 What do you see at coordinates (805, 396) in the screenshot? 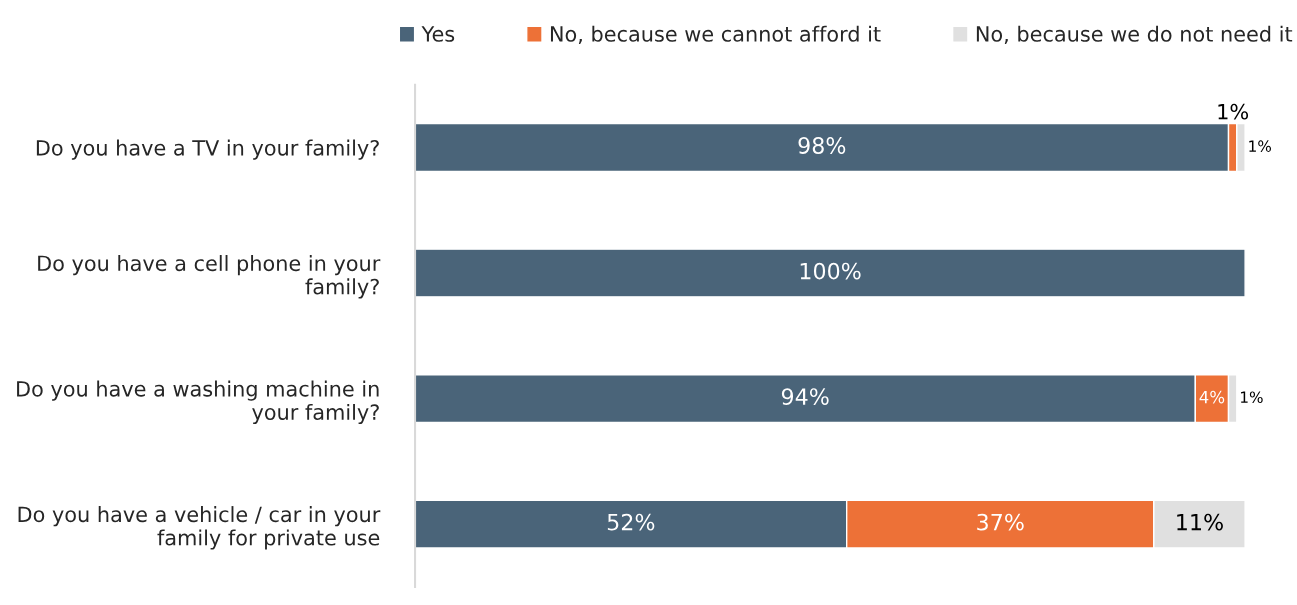
I see `data-label: 94%` at bounding box center [805, 396].